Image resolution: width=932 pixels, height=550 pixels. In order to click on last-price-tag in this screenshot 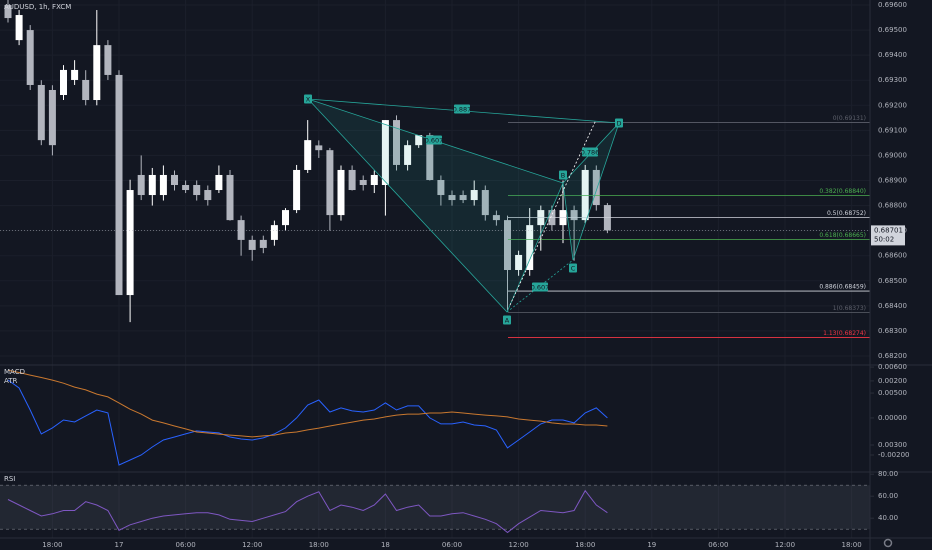, I will do `click(888, 235)`.